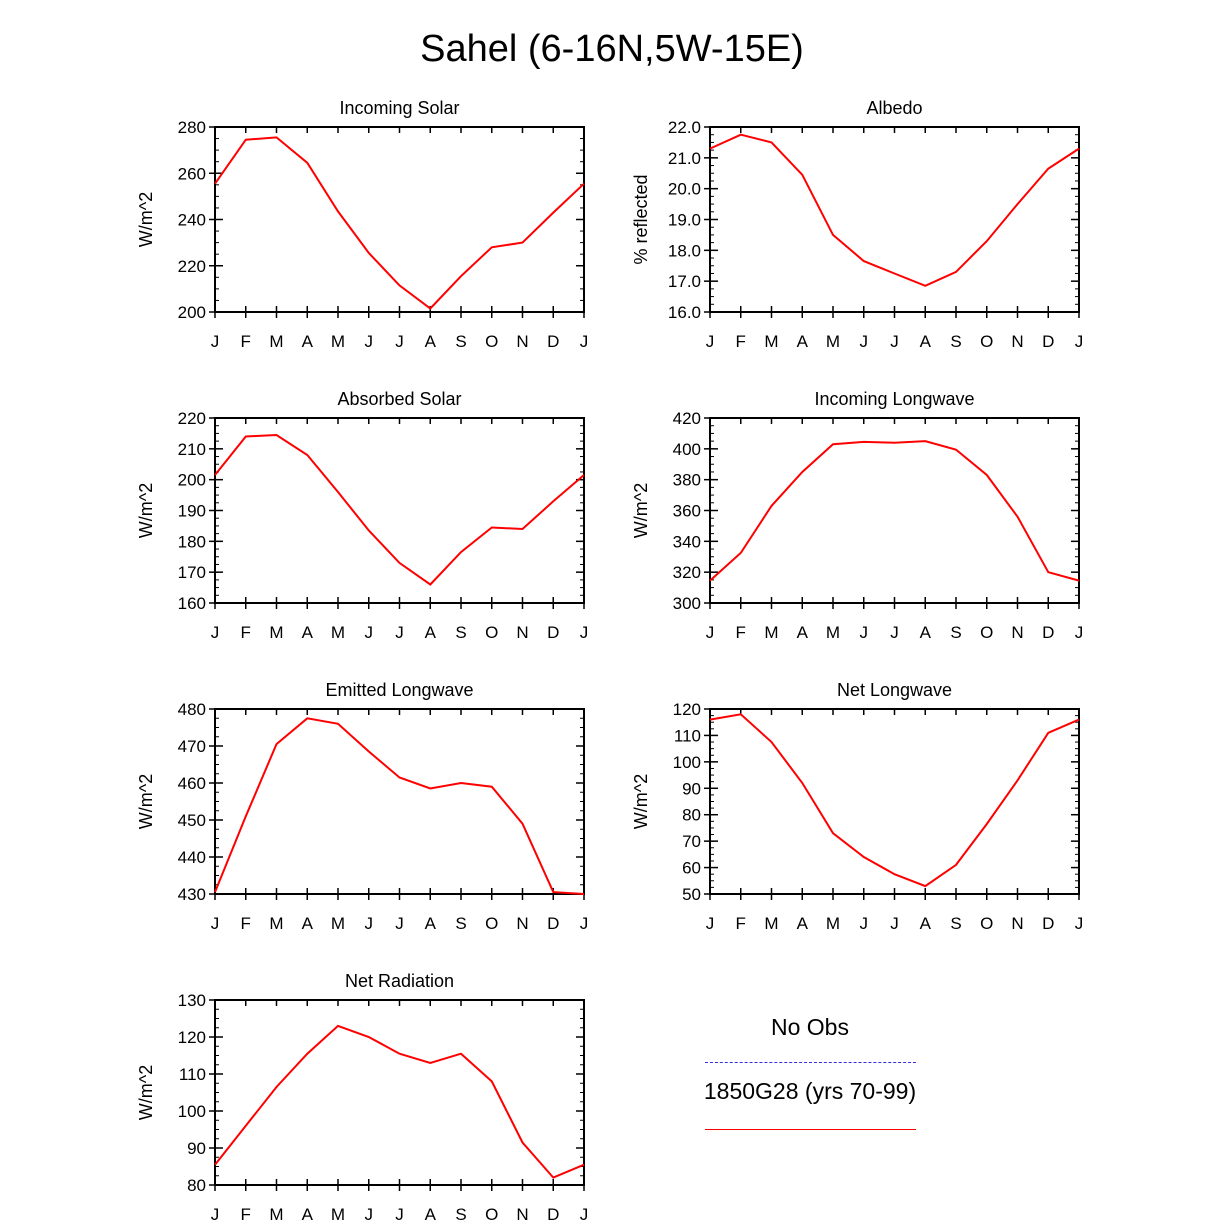 The image size is (1224, 1222). I want to click on y-tick-label: 16.0, so click(684, 312).